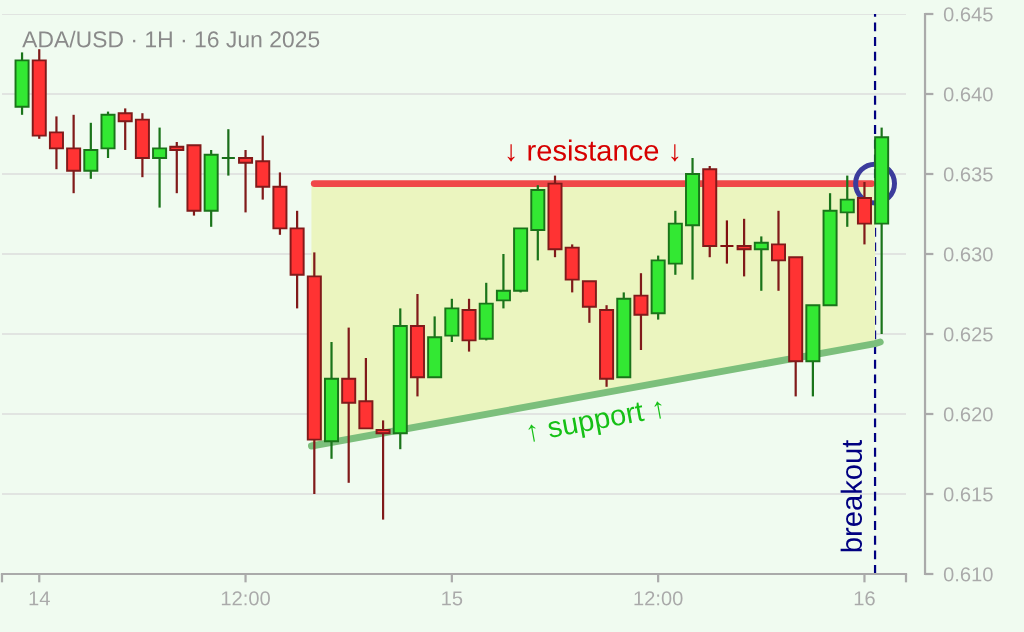 The height and width of the screenshot is (632, 1024). What do you see at coordinates (968, 174) in the screenshot?
I see `y-tick-label: 0.635` at bounding box center [968, 174].